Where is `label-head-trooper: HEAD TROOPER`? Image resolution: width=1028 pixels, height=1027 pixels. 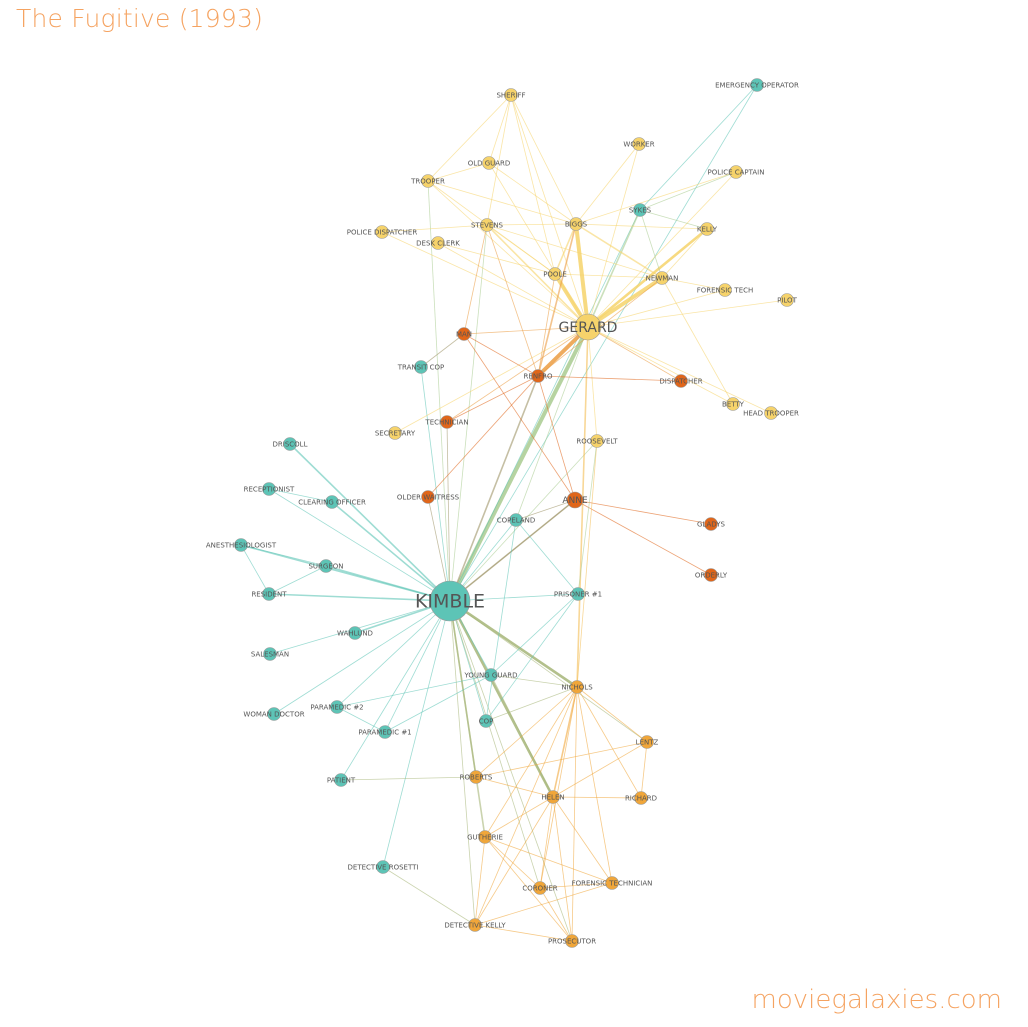
label-head-trooper: HEAD TROOPER is located at coordinates (771, 413).